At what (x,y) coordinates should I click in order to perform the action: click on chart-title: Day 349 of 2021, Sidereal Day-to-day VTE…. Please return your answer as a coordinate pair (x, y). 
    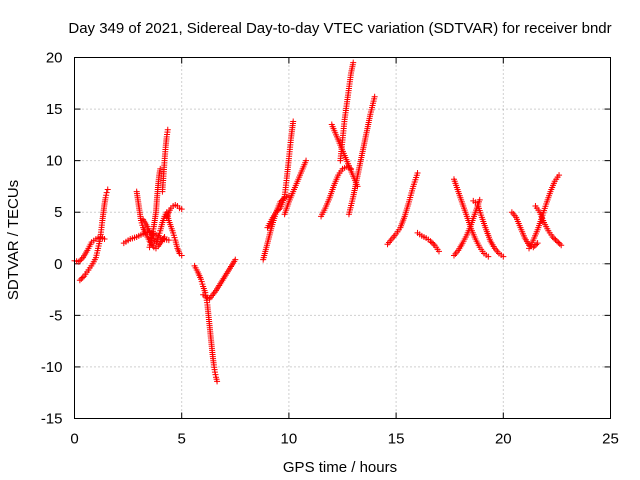
    Looking at the image, I should click on (339, 28).